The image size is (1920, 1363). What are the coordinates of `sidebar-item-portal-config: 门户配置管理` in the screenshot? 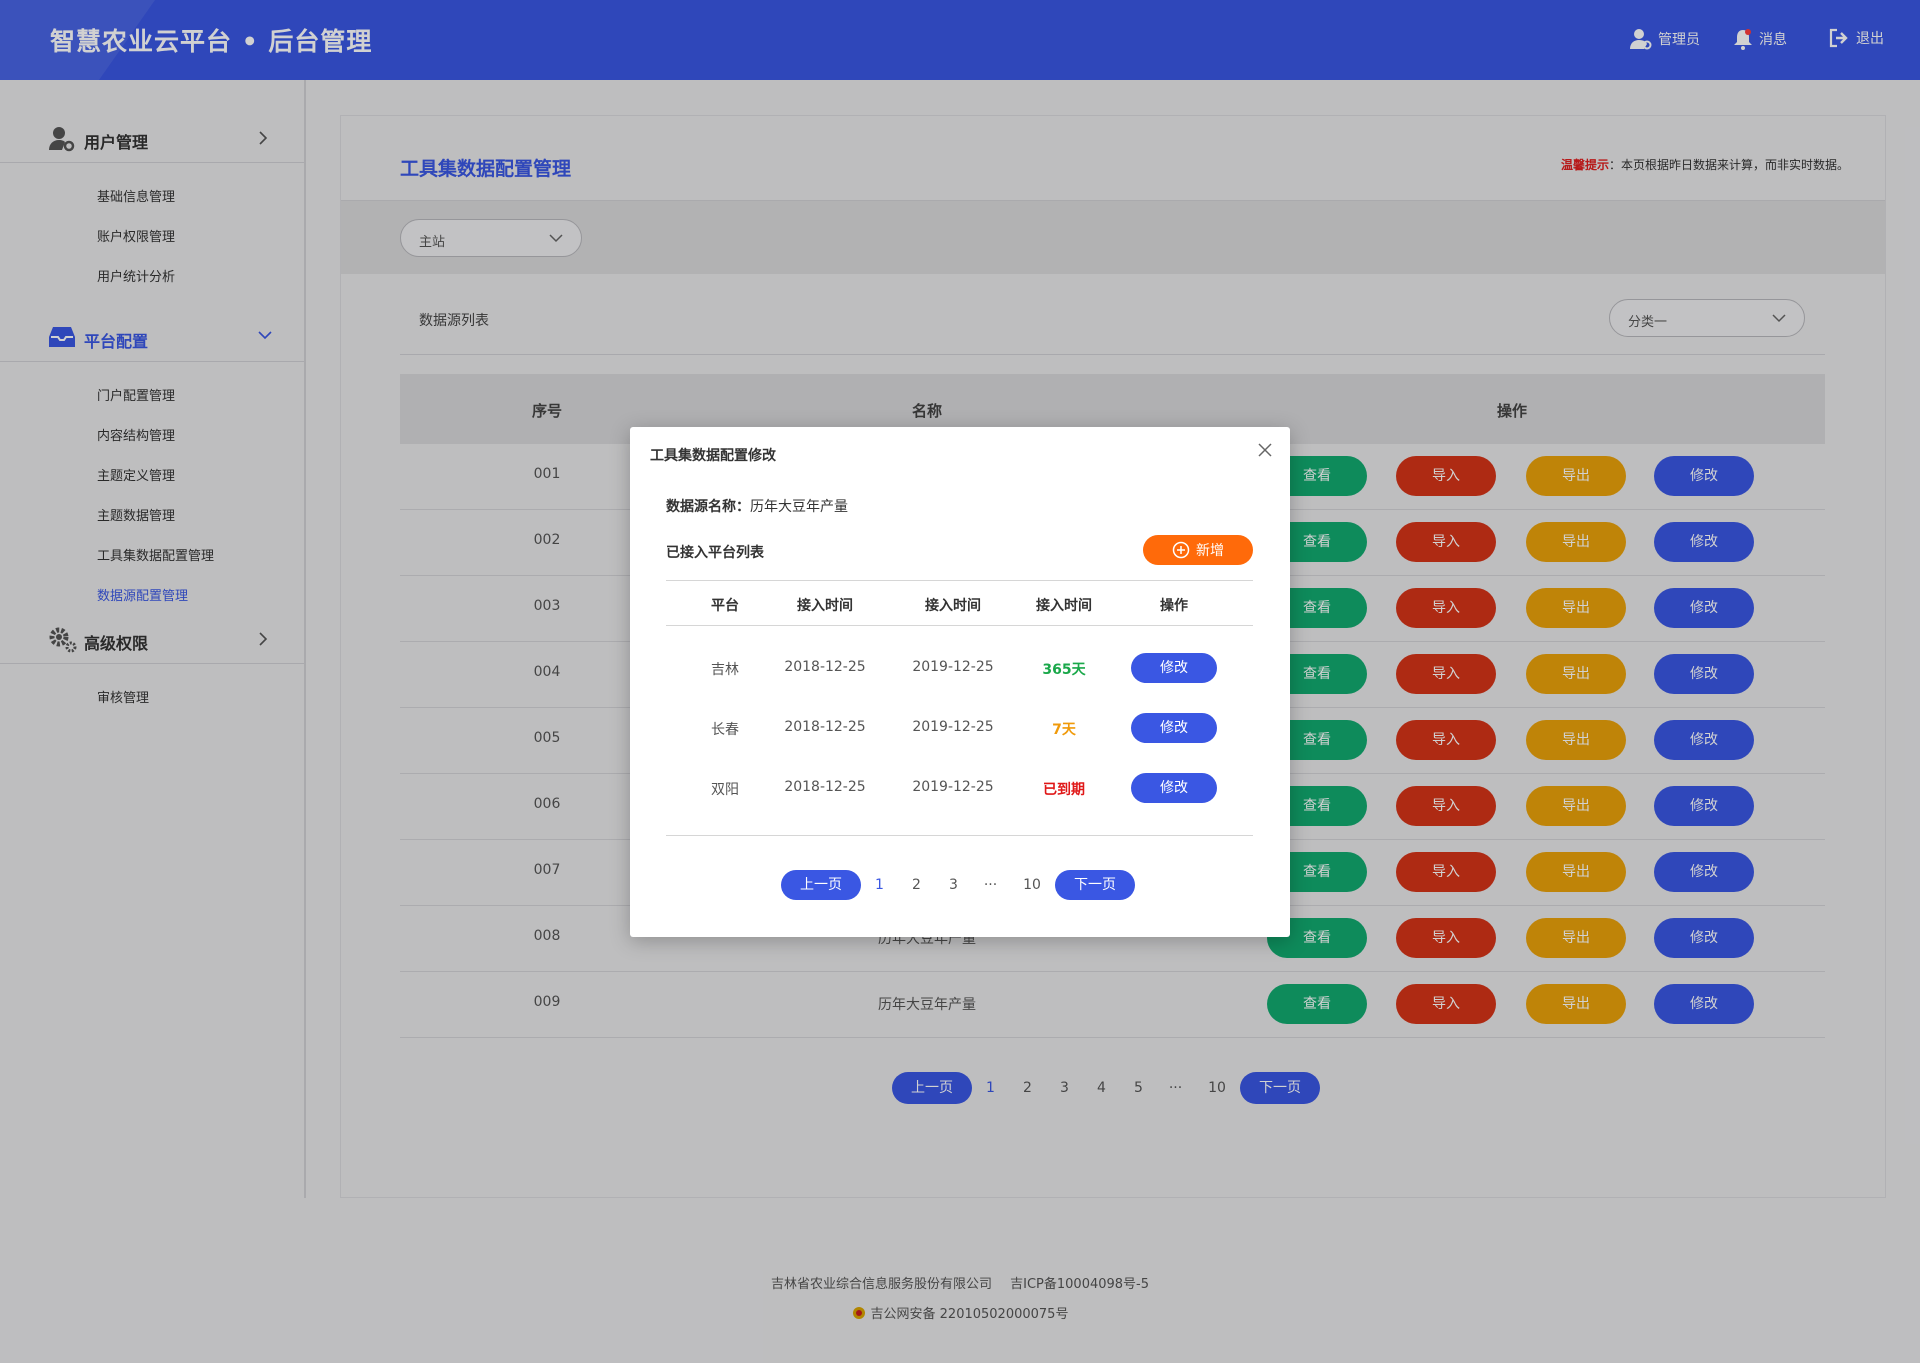 It's located at (136, 396).